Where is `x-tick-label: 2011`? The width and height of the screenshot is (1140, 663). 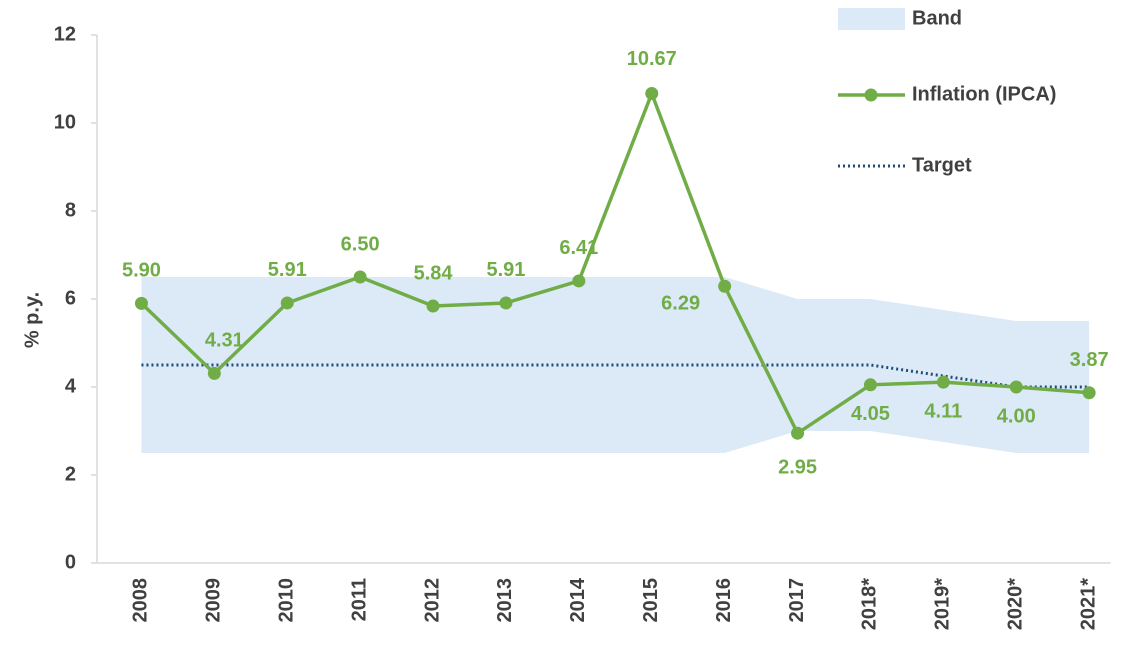 x-tick-label: 2011 is located at coordinates (359, 599).